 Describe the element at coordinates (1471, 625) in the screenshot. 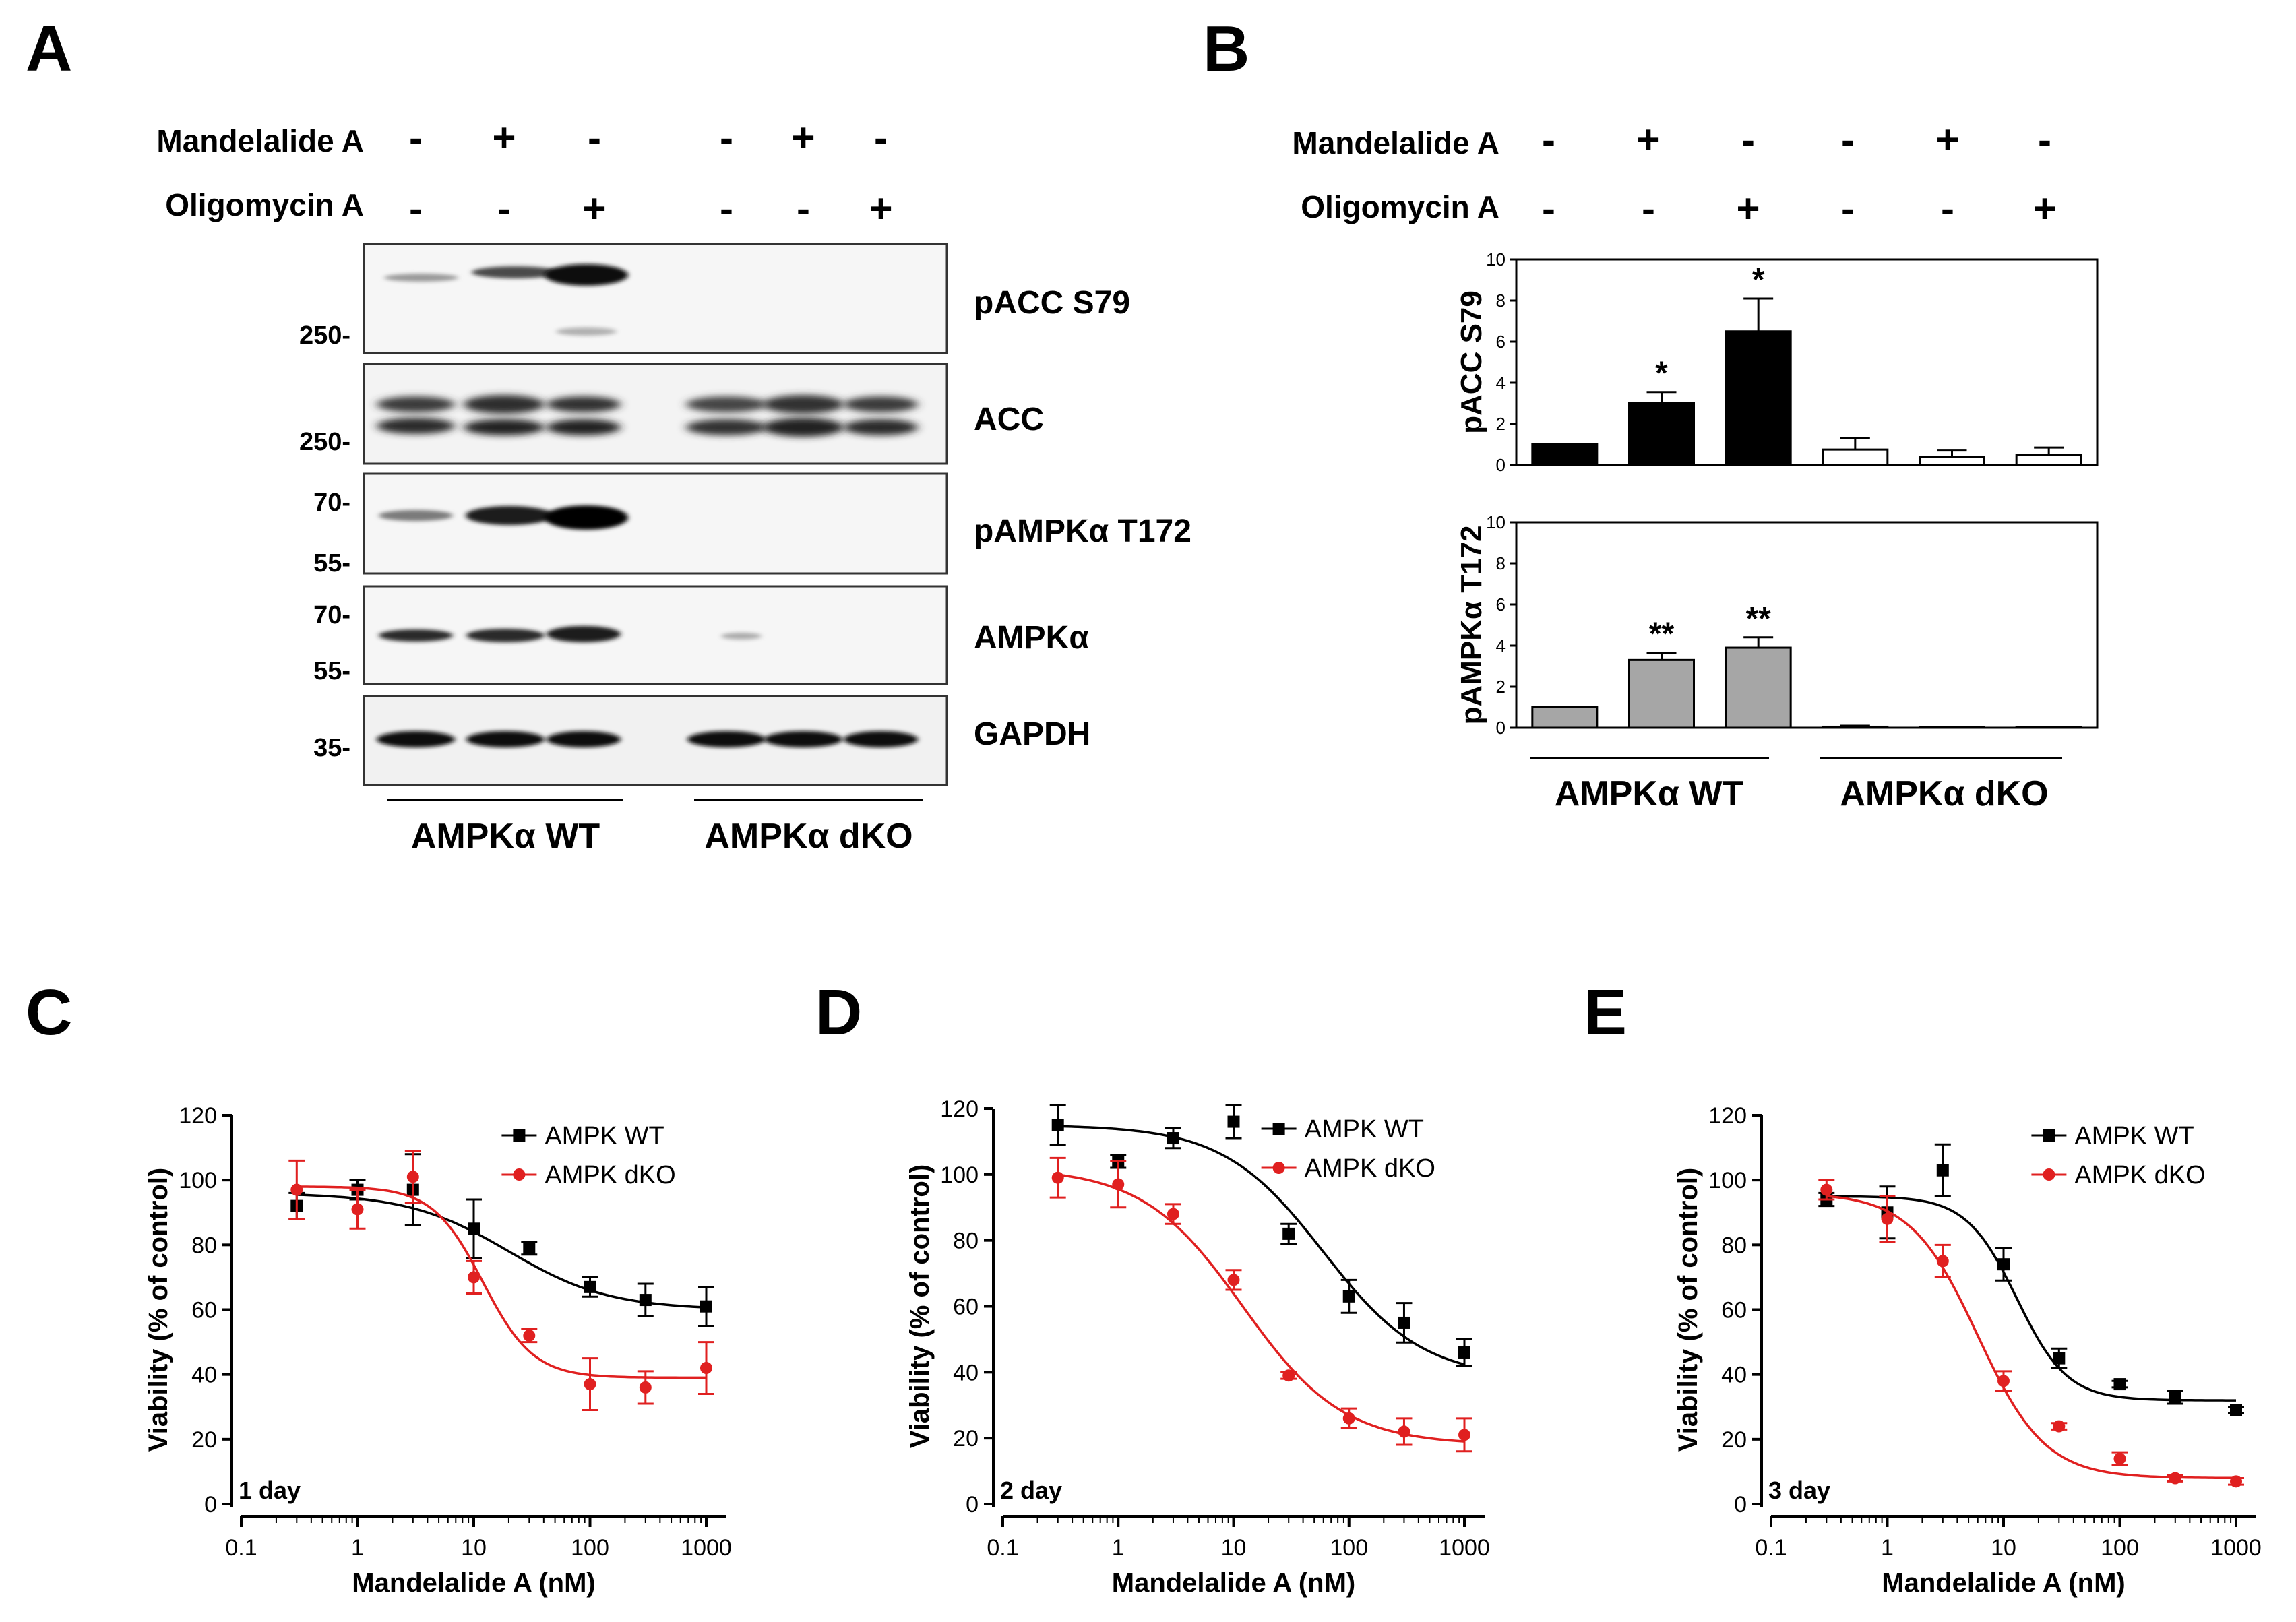

I see `y-axis-label: pAMPKα T172` at that location.